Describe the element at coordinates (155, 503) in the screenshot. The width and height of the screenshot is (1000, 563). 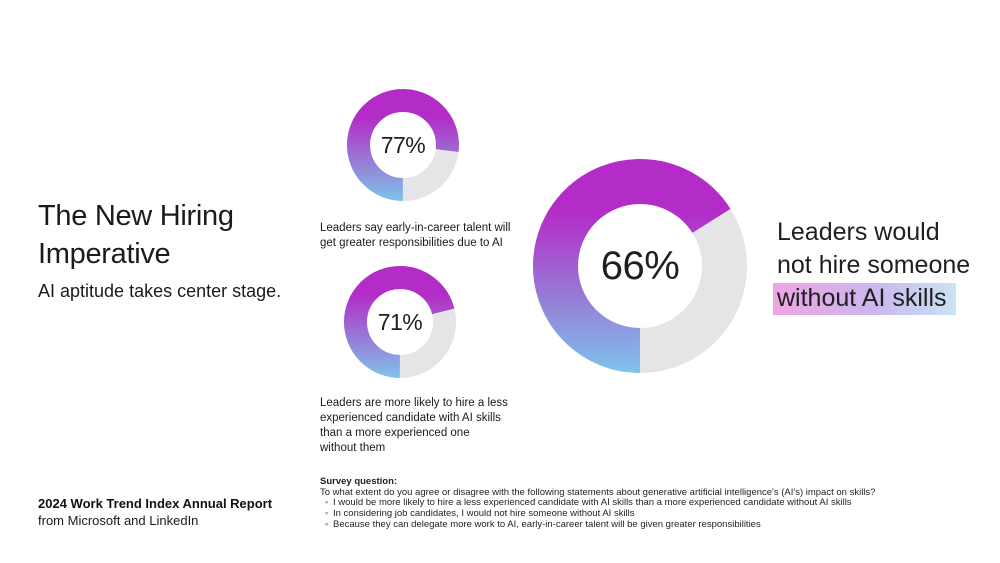
I see `report-title: 2024 Work Trend Index Annual Report` at that location.